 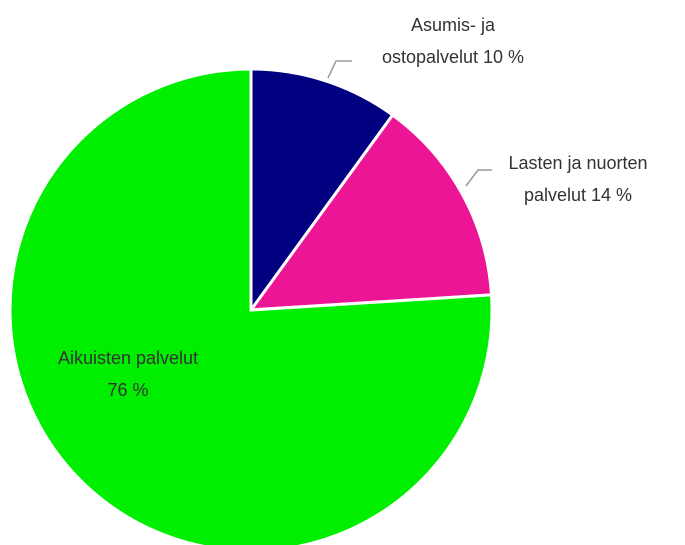 What do you see at coordinates (612, 195) in the screenshot?
I see `value-label: 14 %` at bounding box center [612, 195].